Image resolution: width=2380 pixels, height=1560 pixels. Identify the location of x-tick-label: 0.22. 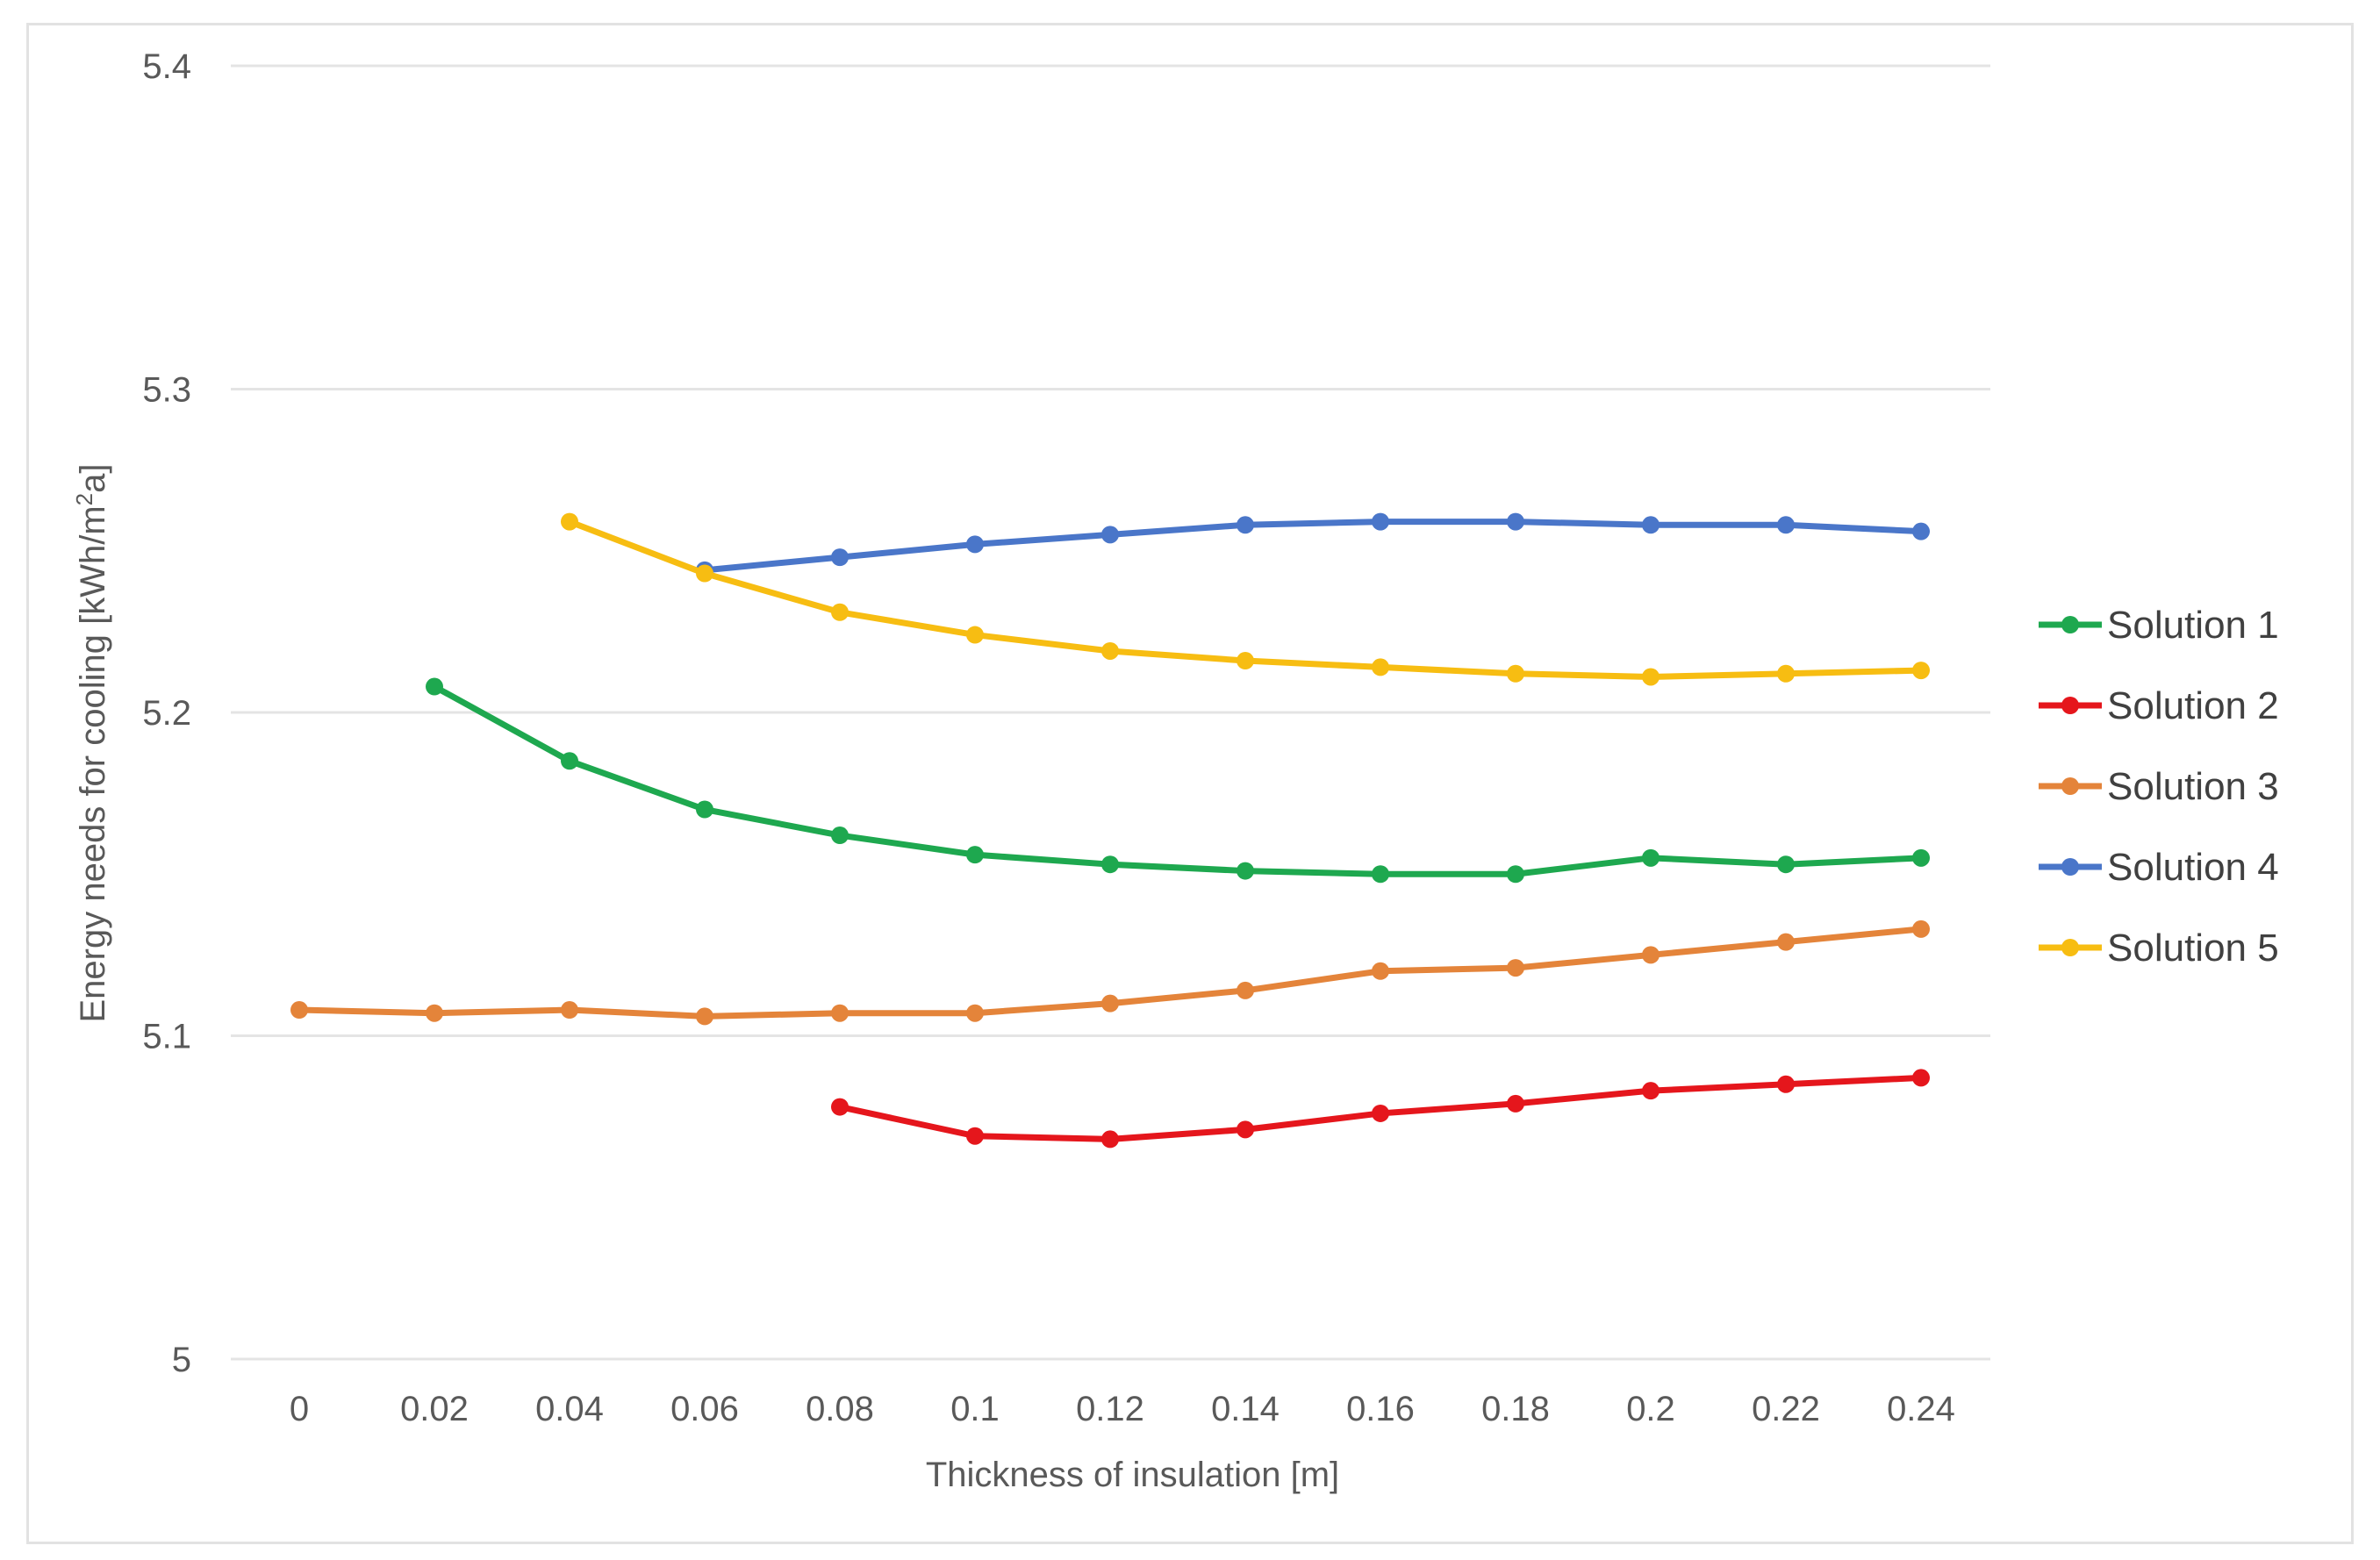
(1786, 1409).